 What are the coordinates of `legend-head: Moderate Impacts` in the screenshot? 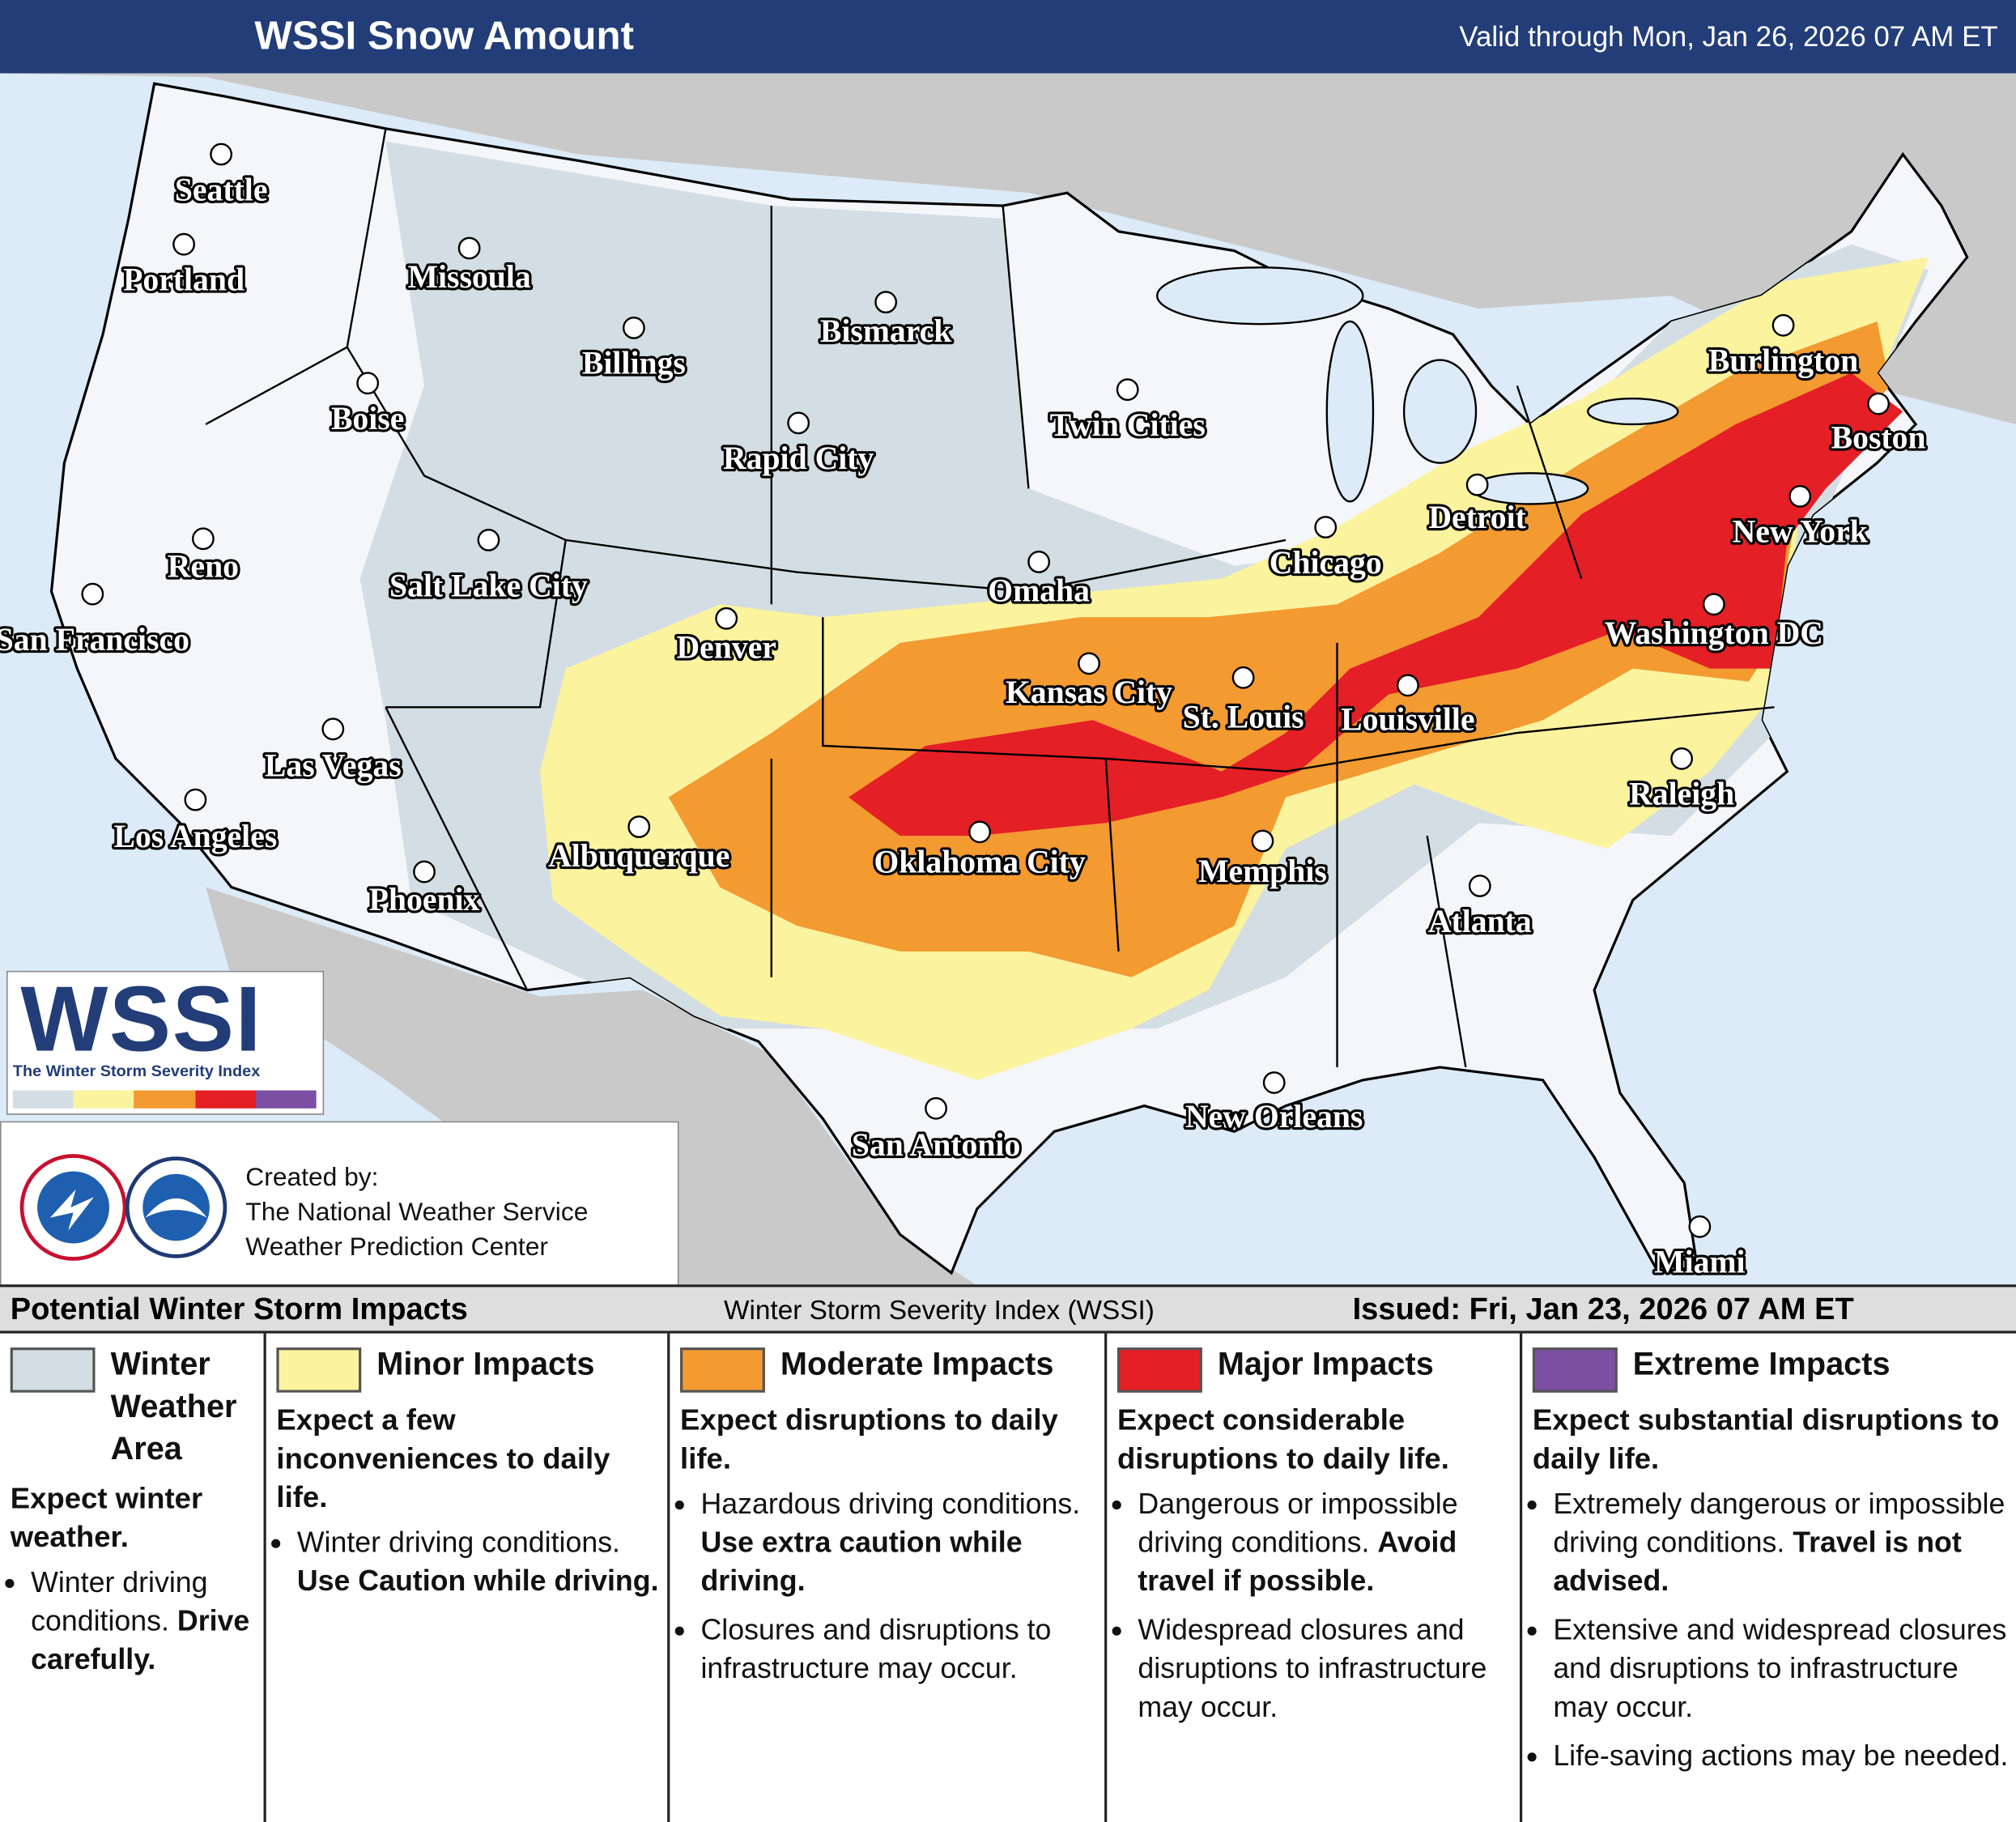 It's located at (888, 1368).